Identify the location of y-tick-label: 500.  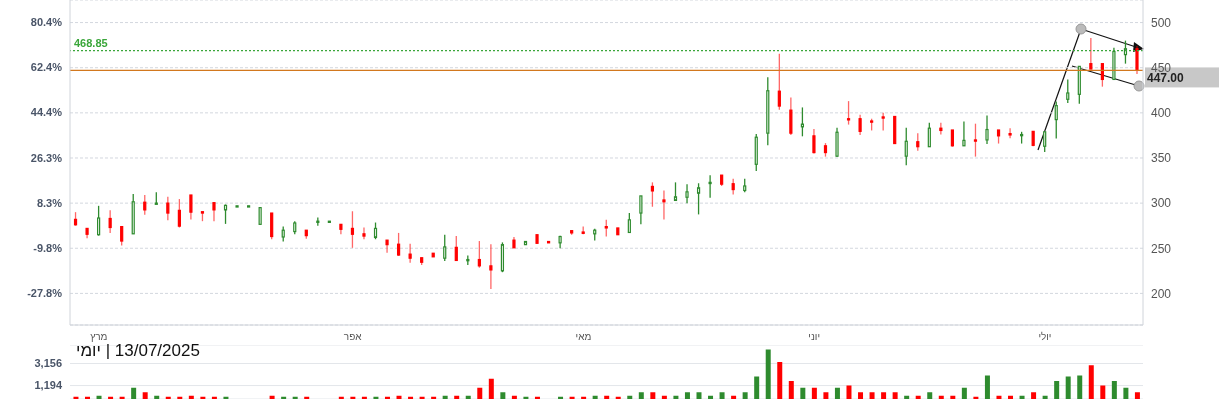
(1161, 22).